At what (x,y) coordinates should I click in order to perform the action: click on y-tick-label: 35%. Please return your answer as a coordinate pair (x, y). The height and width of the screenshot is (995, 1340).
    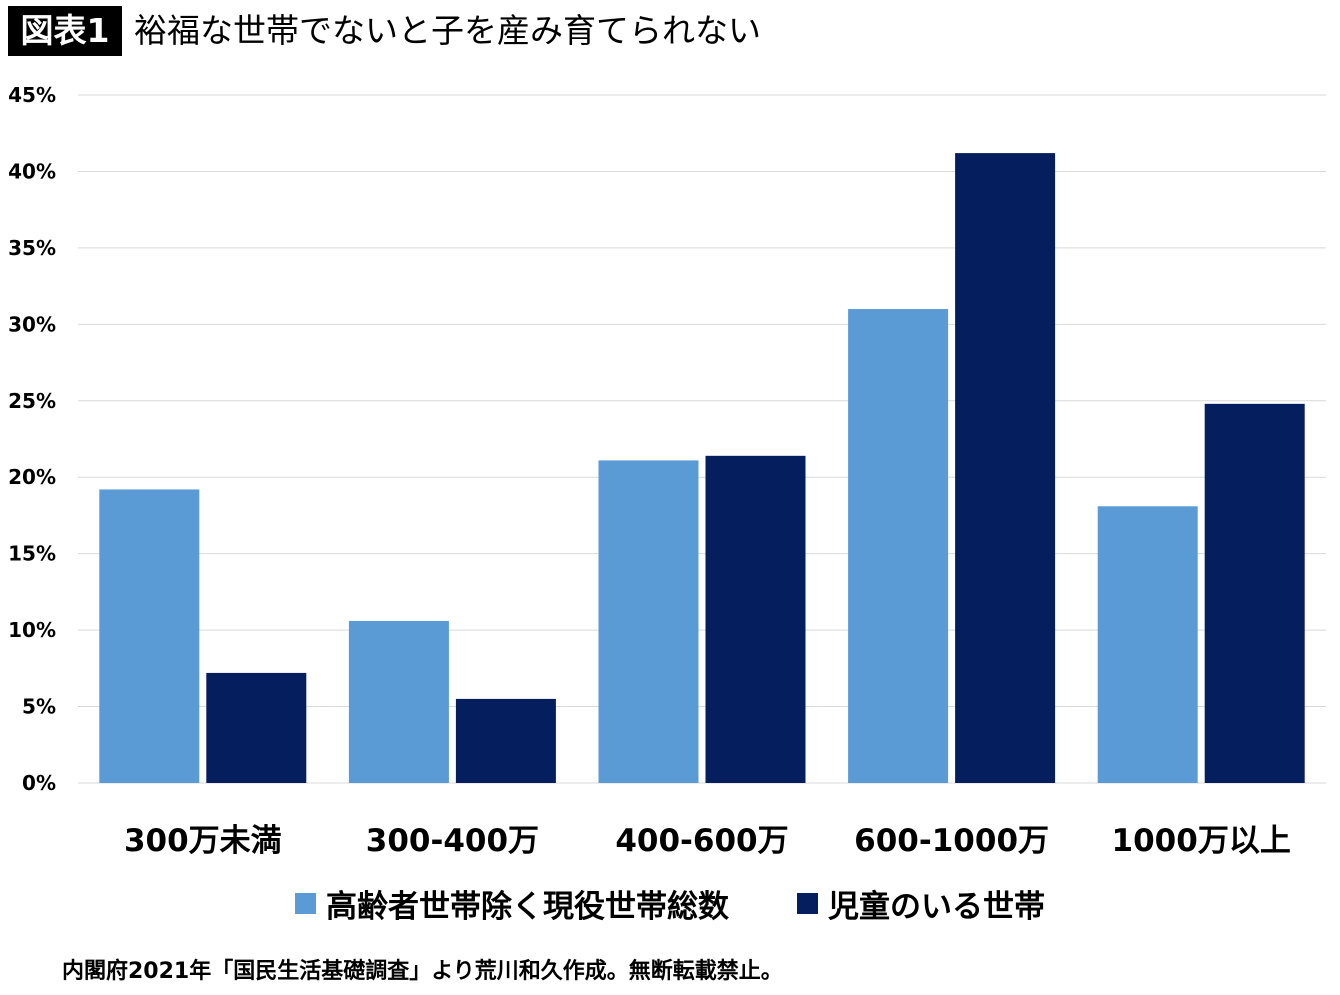
    Looking at the image, I should click on (32, 248).